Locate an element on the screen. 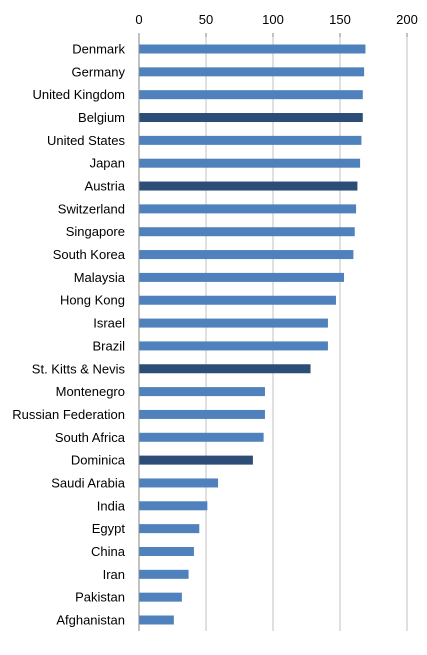 The height and width of the screenshot is (655, 427). category-label-hong-kong: Hong Kong is located at coordinates (92, 300).